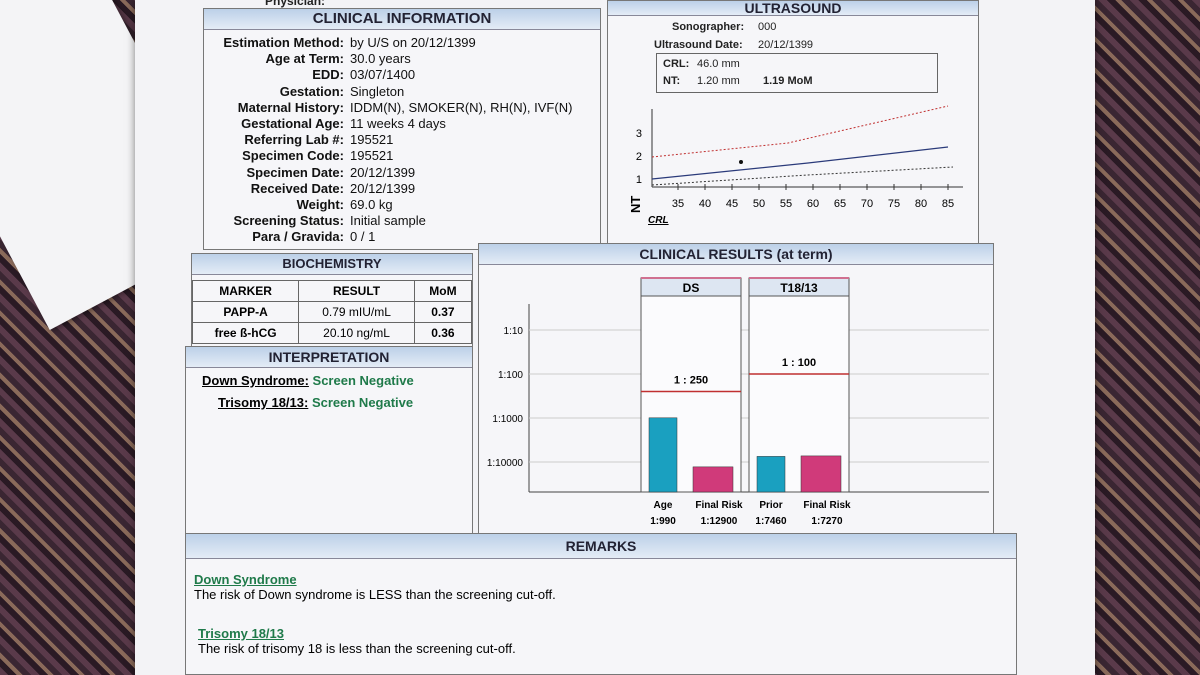  Describe the element at coordinates (672, 81) in the screenshot. I see `nt-label: NT:` at that location.